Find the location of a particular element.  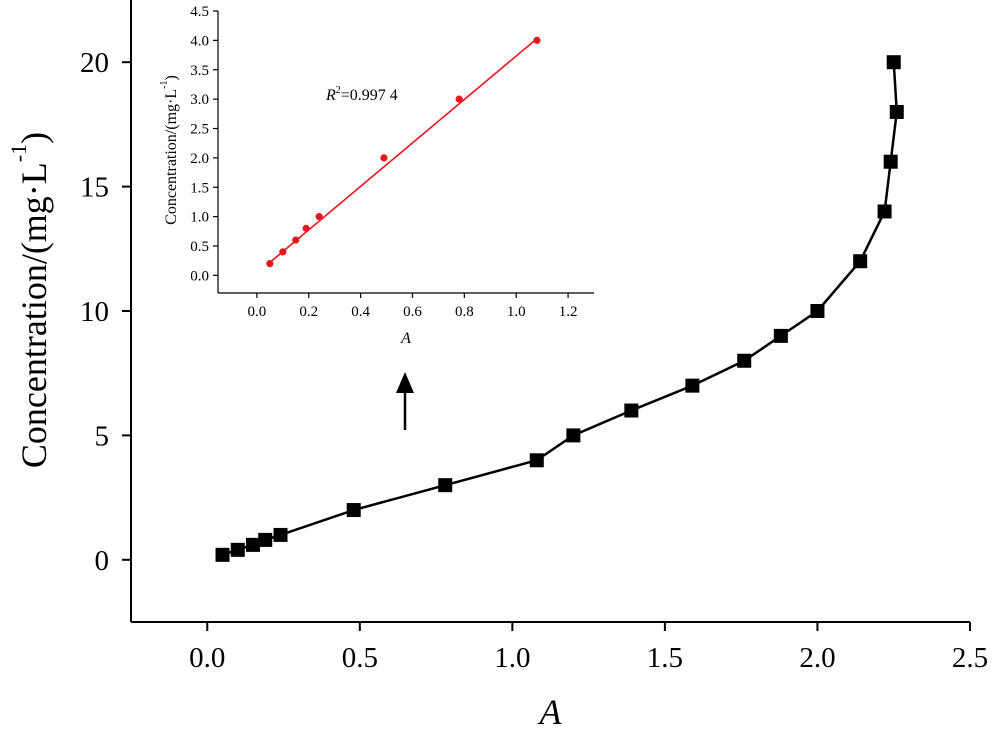

y-axis-label: Concentration/(mg·L-1) is located at coordinates (30, 300).